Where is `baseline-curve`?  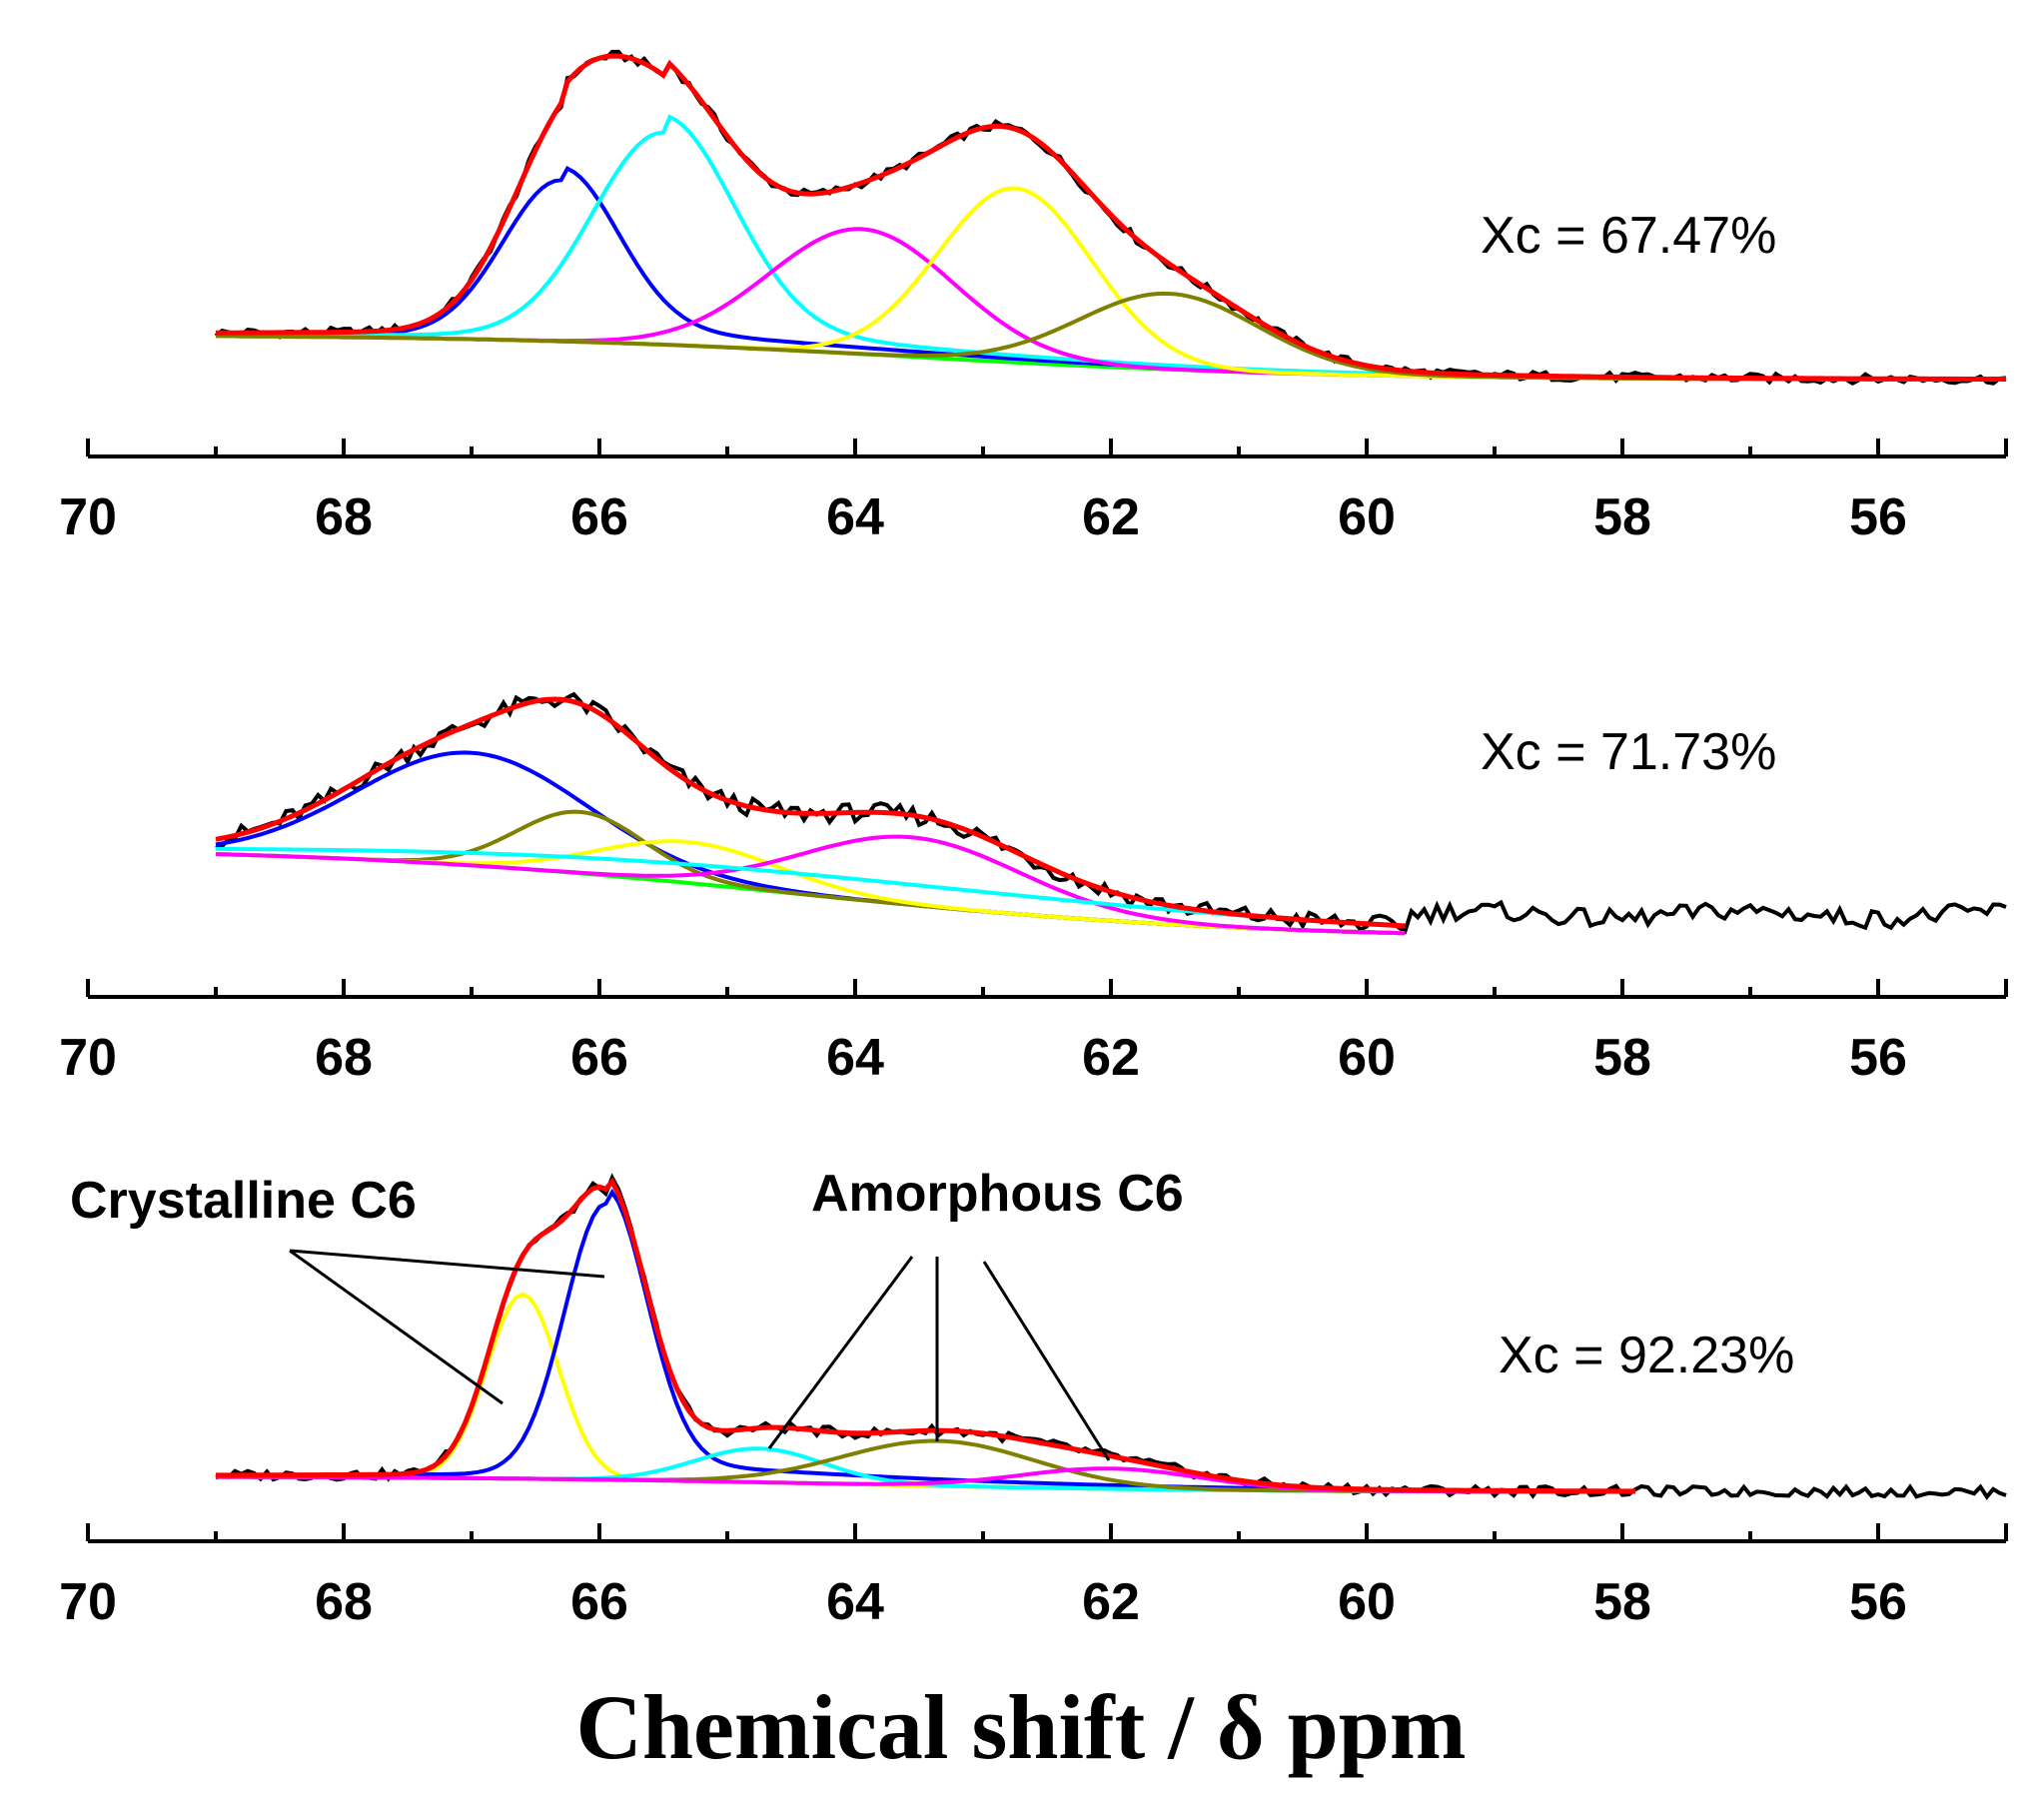
baseline-curve is located at coordinates (1111, 358).